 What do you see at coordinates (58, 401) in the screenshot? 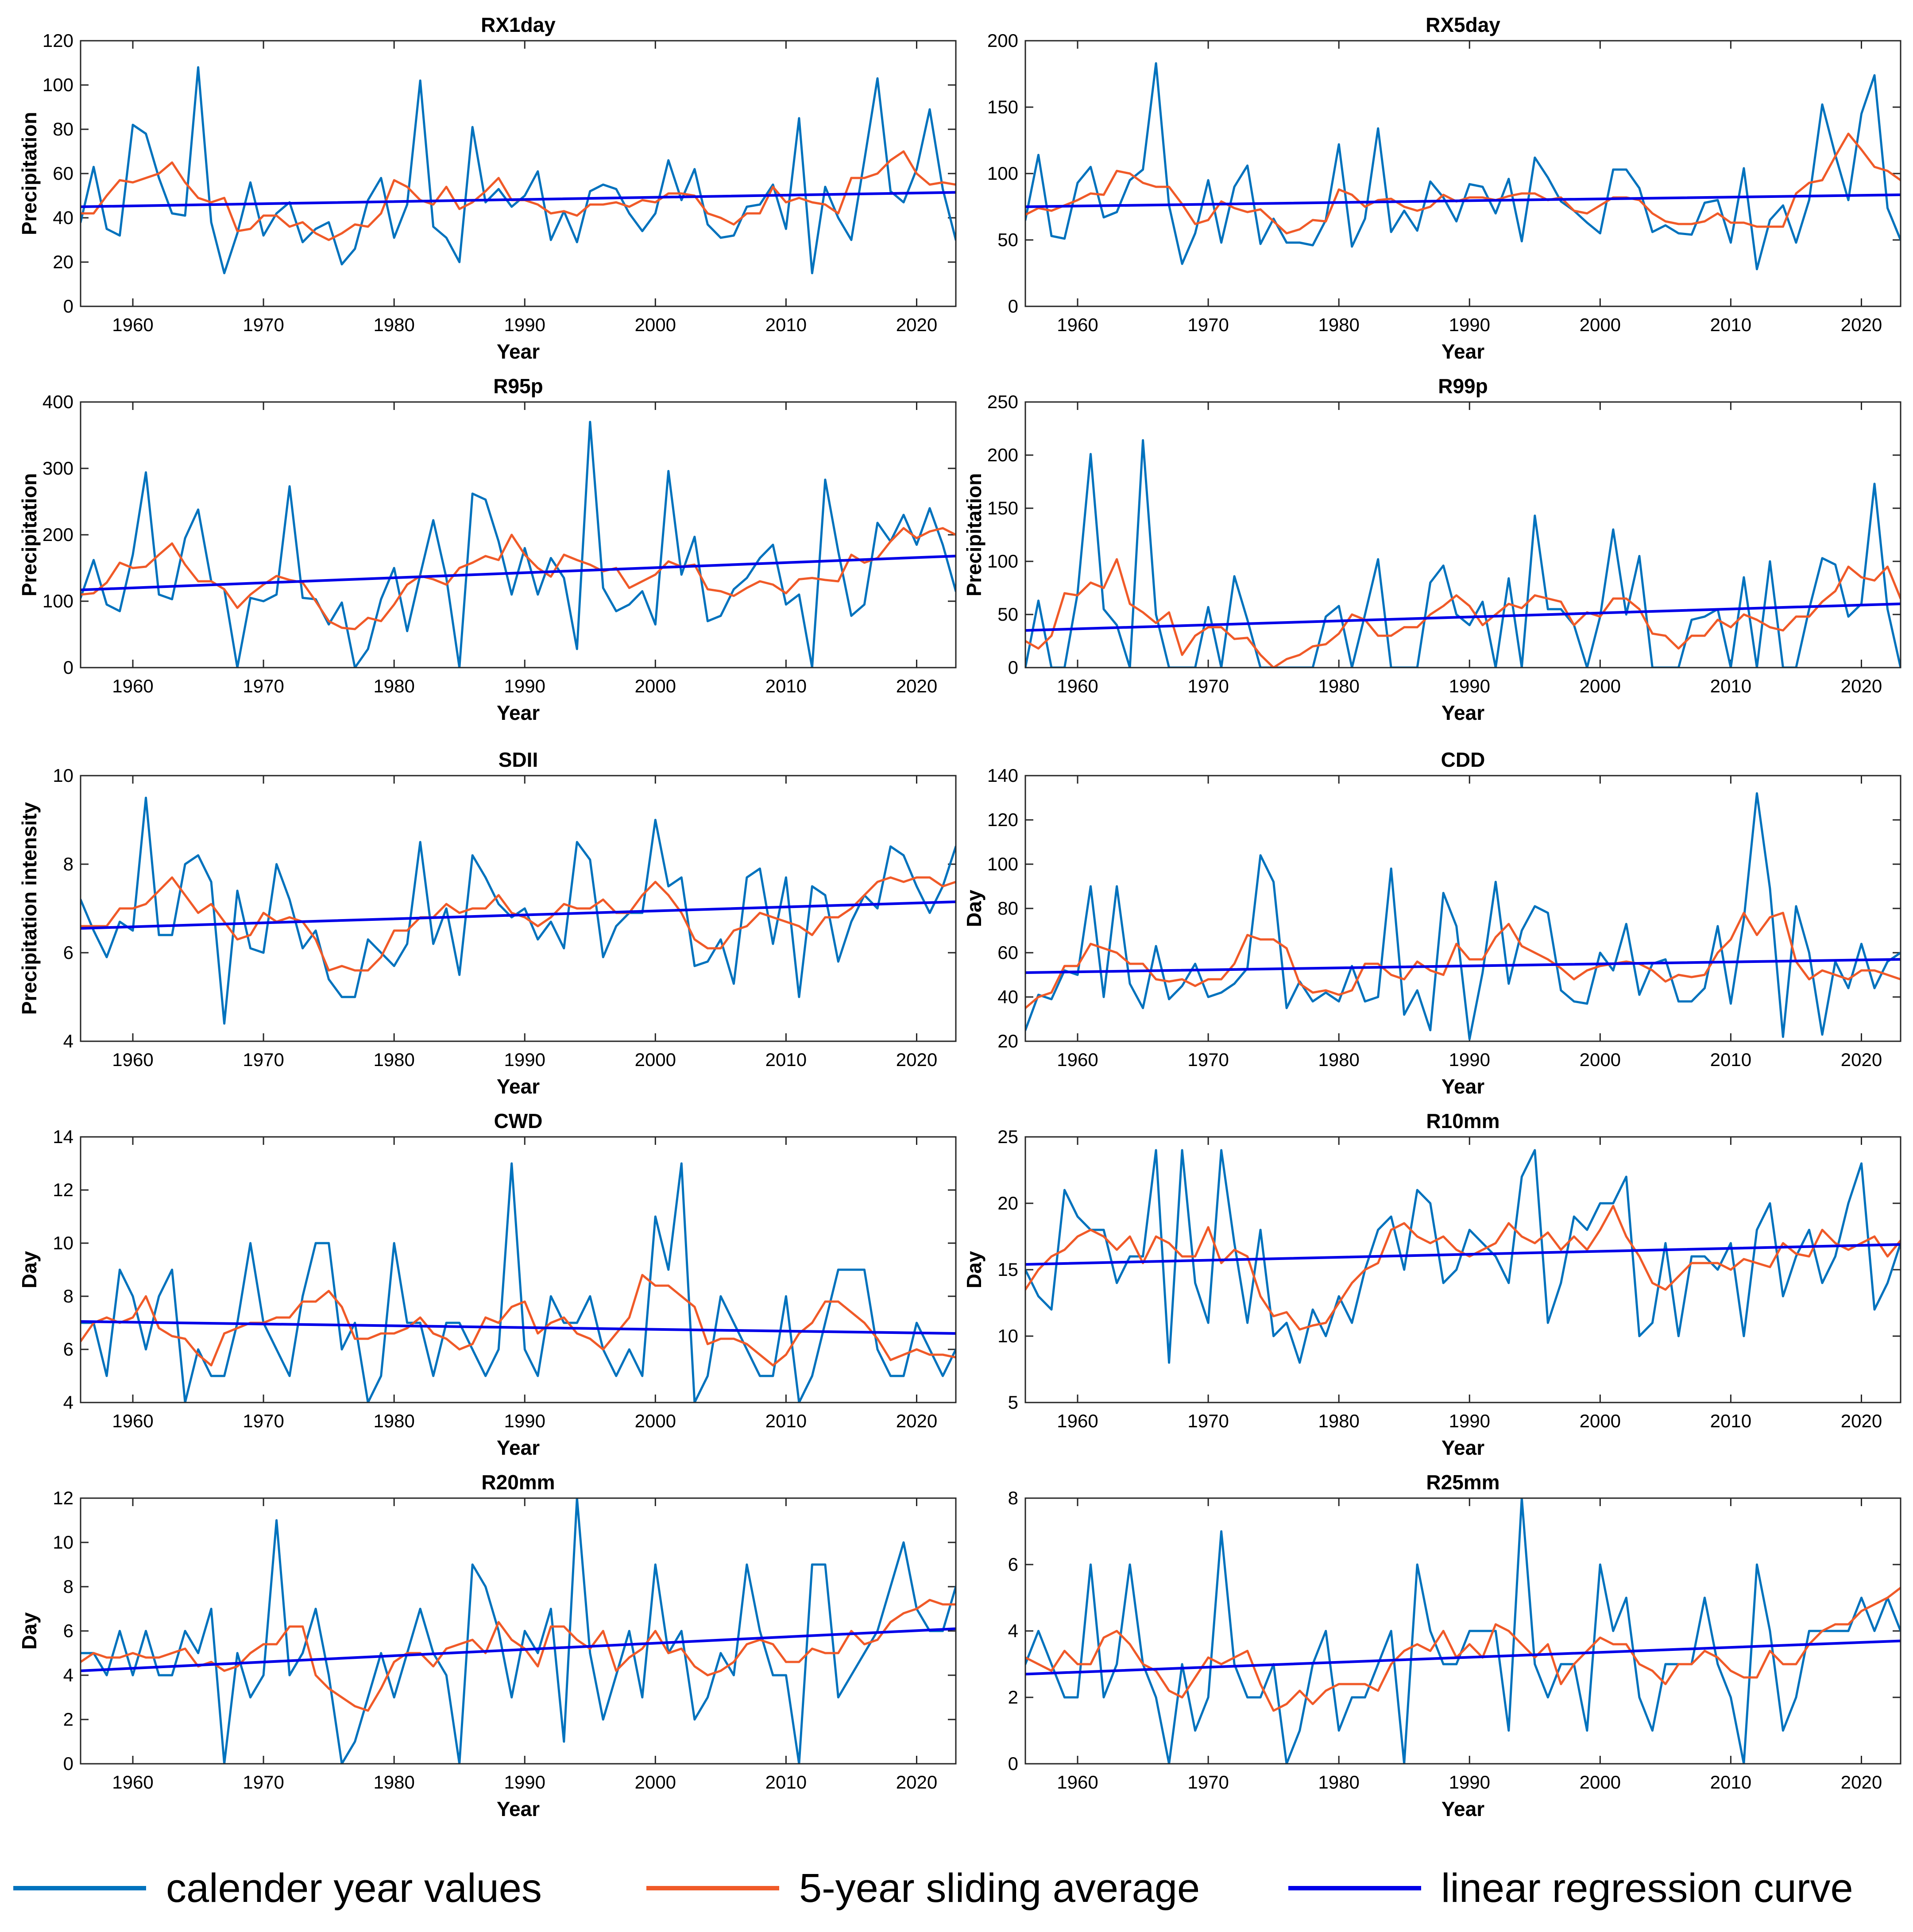
I see `y-tick-label: 400` at bounding box center [58, 401].